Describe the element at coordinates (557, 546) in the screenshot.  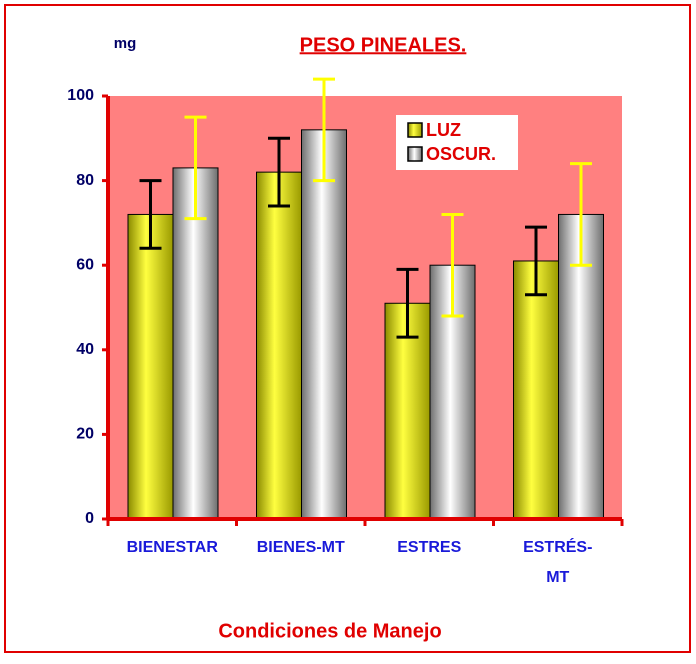
I see `x-tick-label-line: ESTRÉS-` at that location.